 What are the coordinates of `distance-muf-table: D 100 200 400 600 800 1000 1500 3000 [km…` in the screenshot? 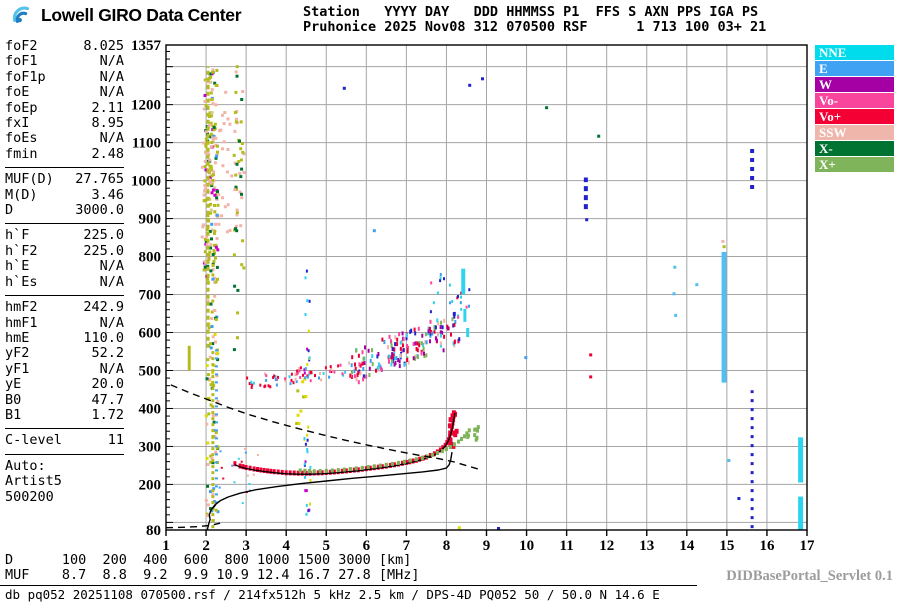 It's located at (212, 567).